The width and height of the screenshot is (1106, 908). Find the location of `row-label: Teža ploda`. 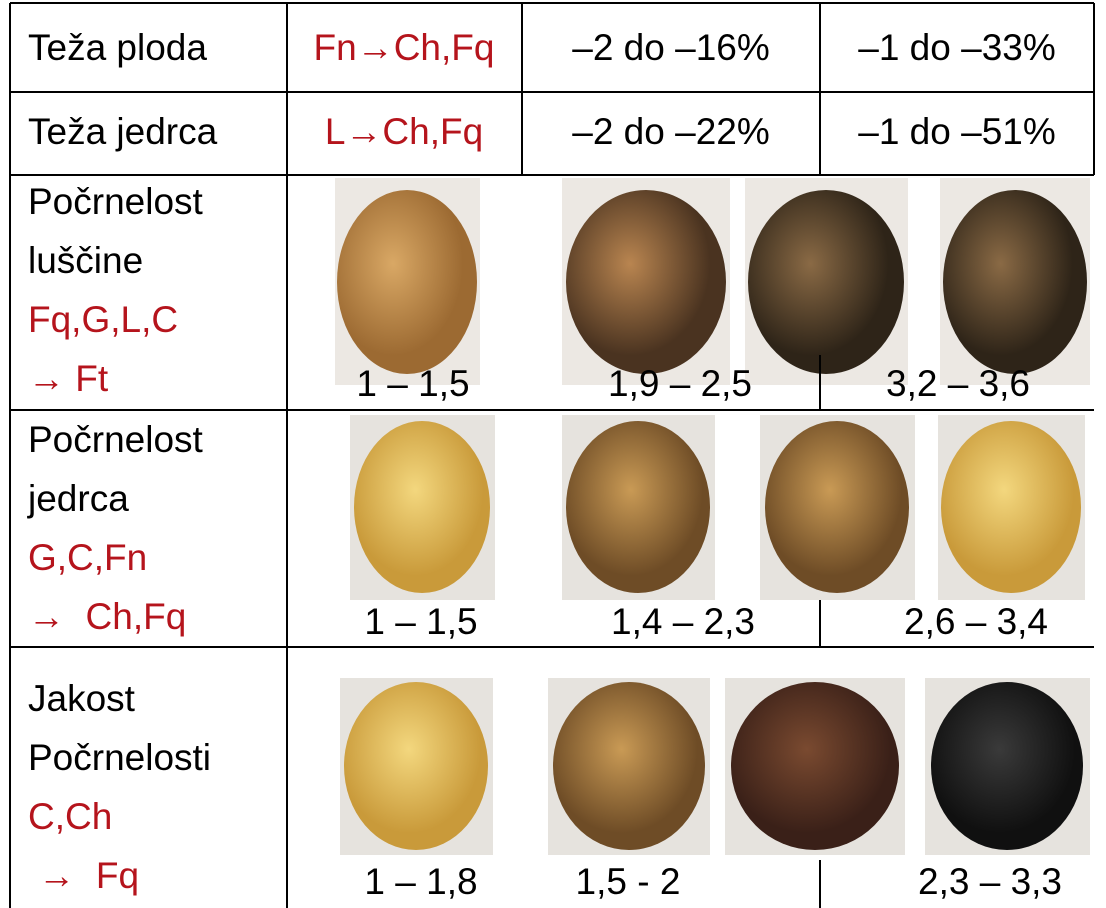

row-label: Teža ploda is located at coordinates (117, 47).